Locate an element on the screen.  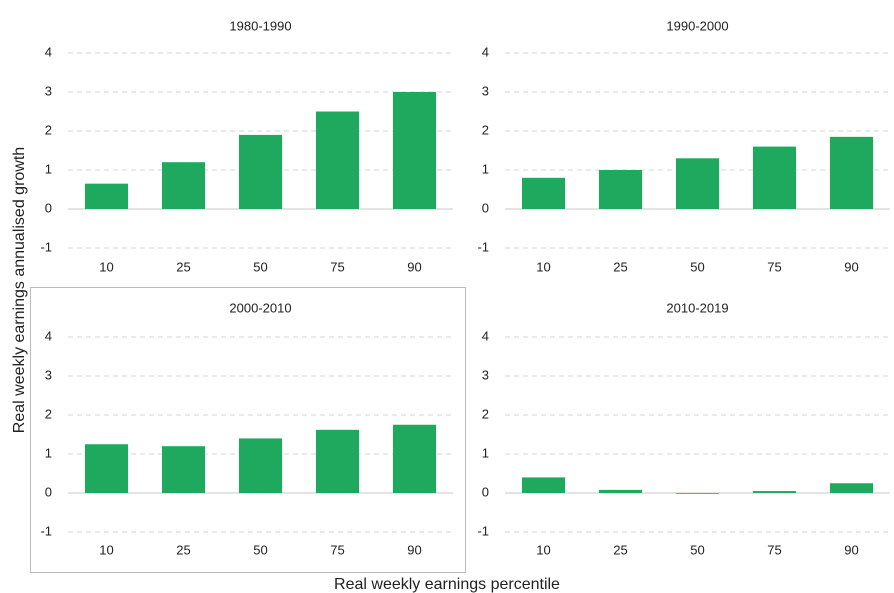
panel-title: 1990-2000 is located at coordinates (697, 25).